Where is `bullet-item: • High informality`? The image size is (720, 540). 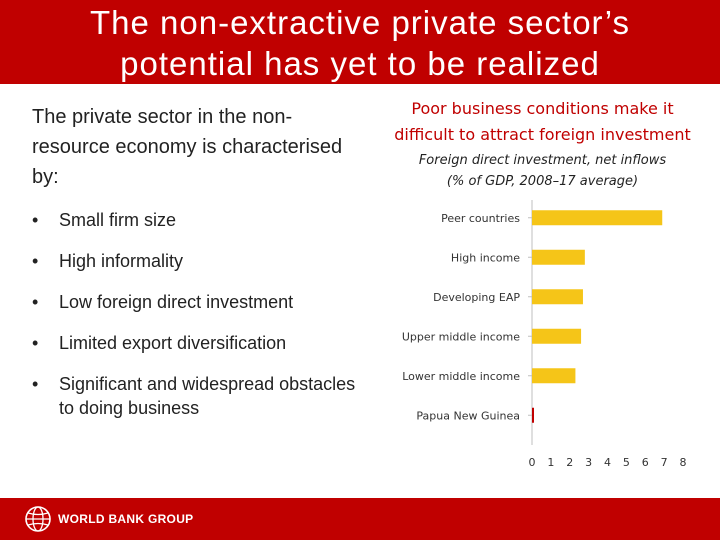
bullet-item: • High informality is located at coordinates (197, 261).